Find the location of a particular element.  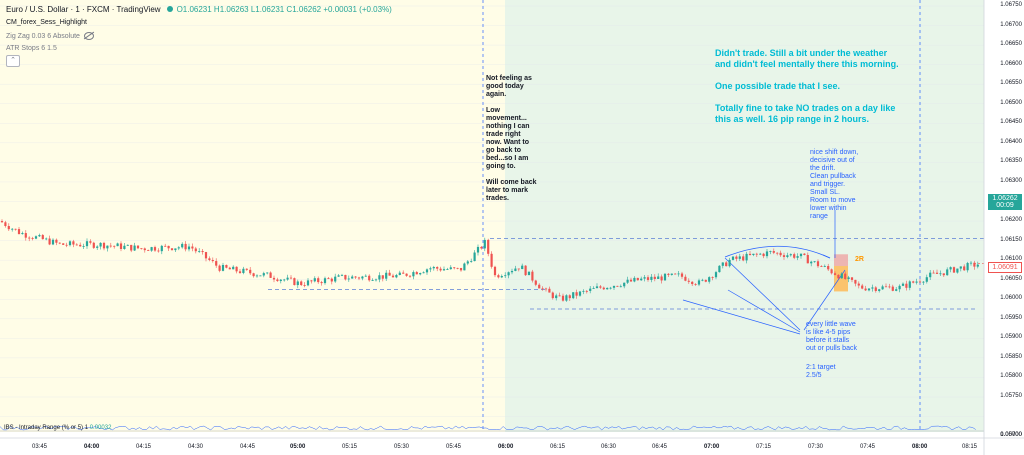

indicator-sess-highlight: CM_forex_Sess_Highlight is located at coordinates (46, 22).